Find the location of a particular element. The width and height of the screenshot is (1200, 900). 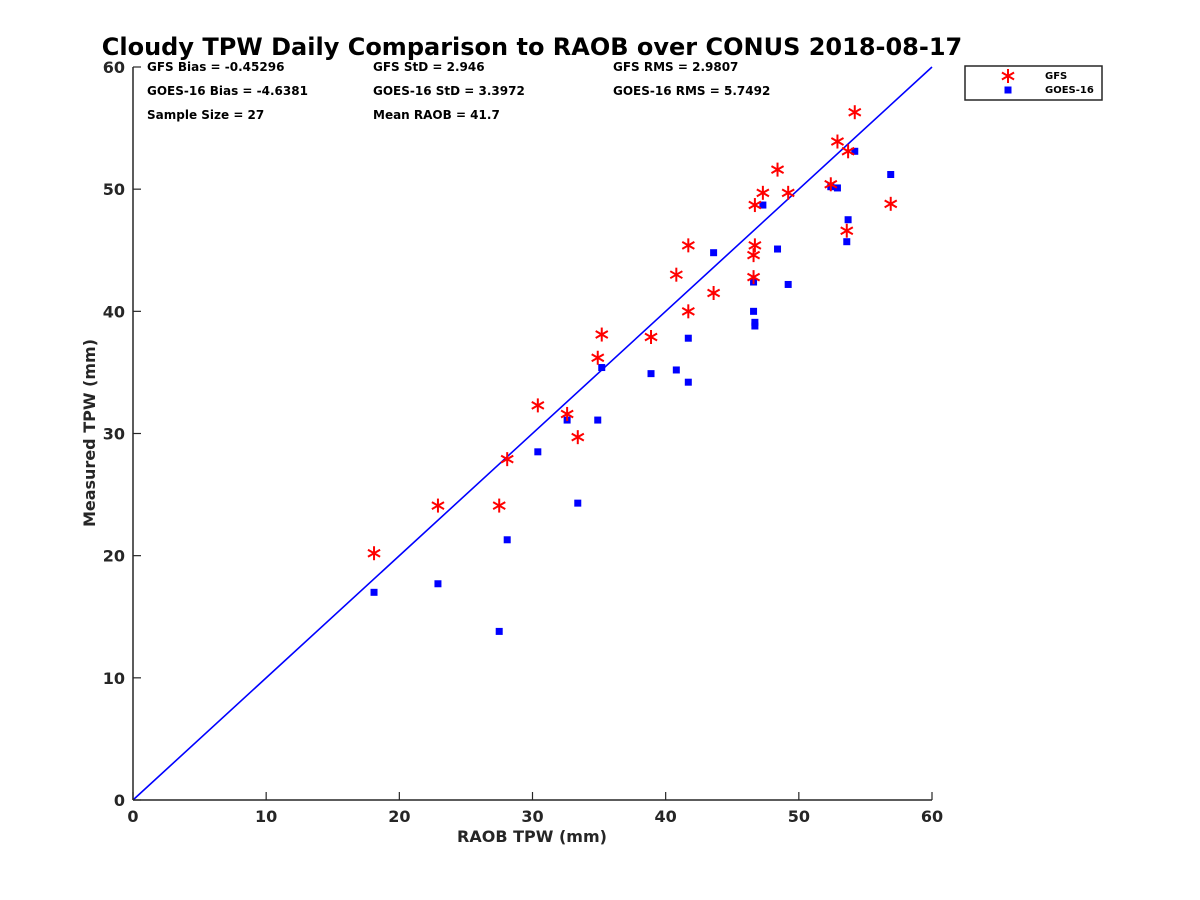

x-tick-label: 20 is located at coordinates (399, 816).